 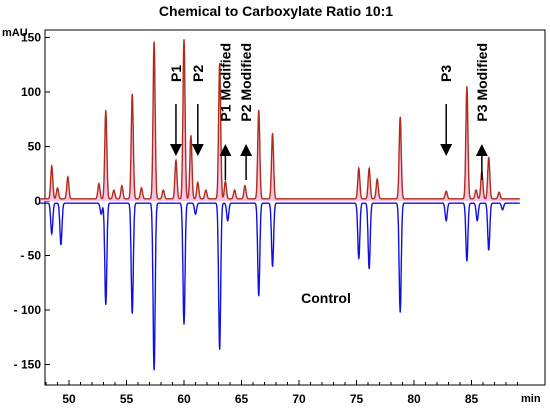 I want to click on y-tick-label: - 150, so click(x=28, y=365).